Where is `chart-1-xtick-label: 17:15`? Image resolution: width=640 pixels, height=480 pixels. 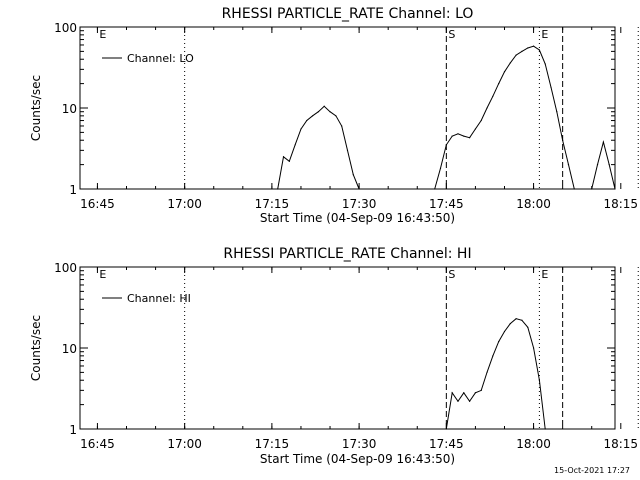 chart-1-xtick-label: 17:15 is located at coordinates (272, 204).